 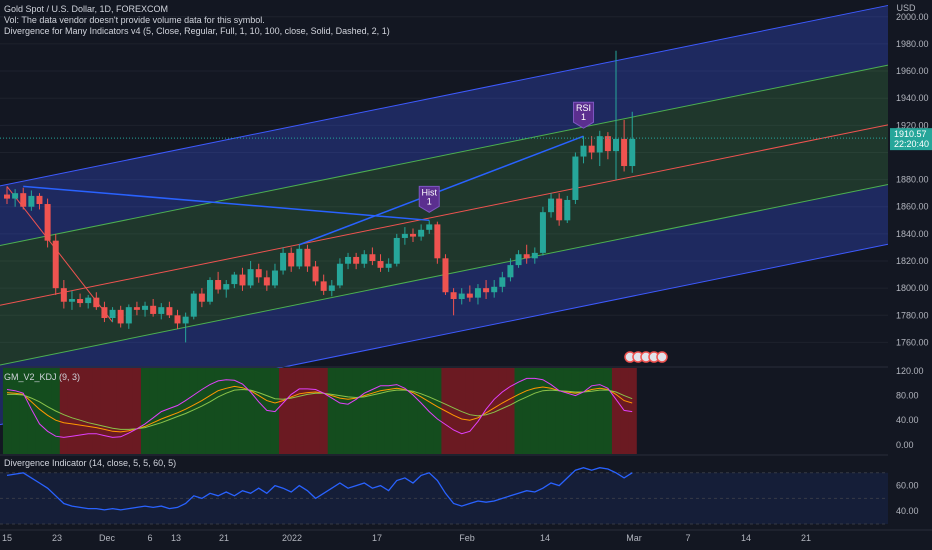 I want to click on last-price-value: 1910.57, so click(x=910, y=134).